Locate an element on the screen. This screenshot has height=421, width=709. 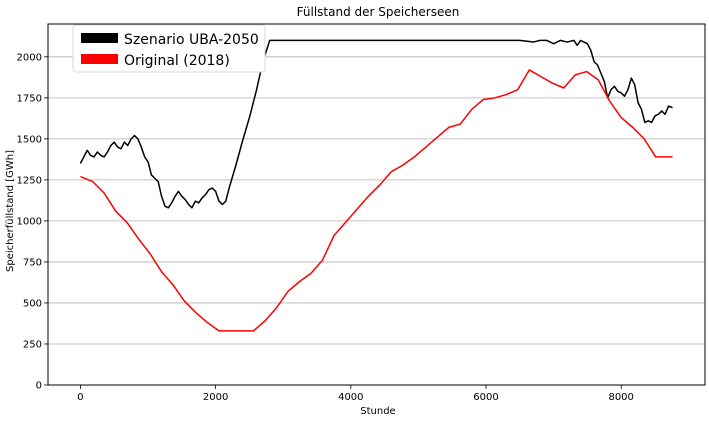
y-tick-label-2000: 2000 is located at coordinates (29, 57).